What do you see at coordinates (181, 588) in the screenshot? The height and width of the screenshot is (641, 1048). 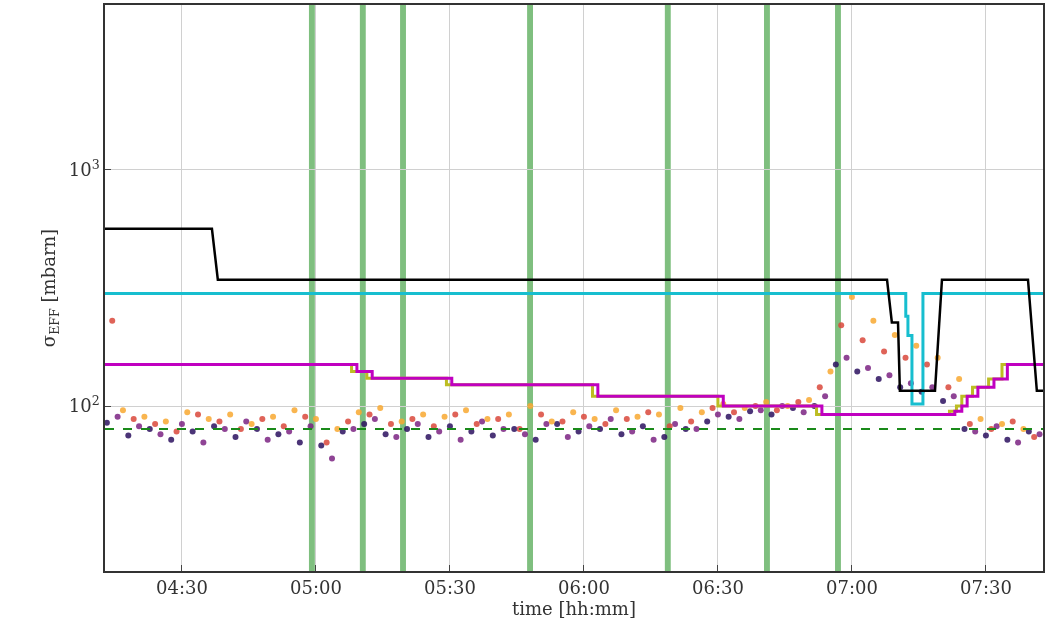 I see `x-tick-label: 04:30` at bounding box center [181, 588].